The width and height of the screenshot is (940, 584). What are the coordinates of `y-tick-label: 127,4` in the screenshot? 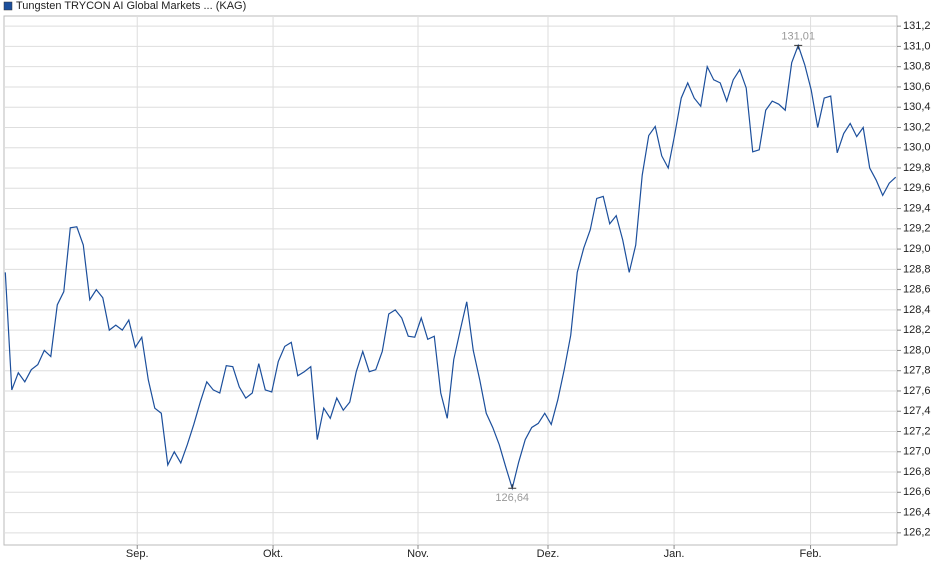 It's located at (917, 411).